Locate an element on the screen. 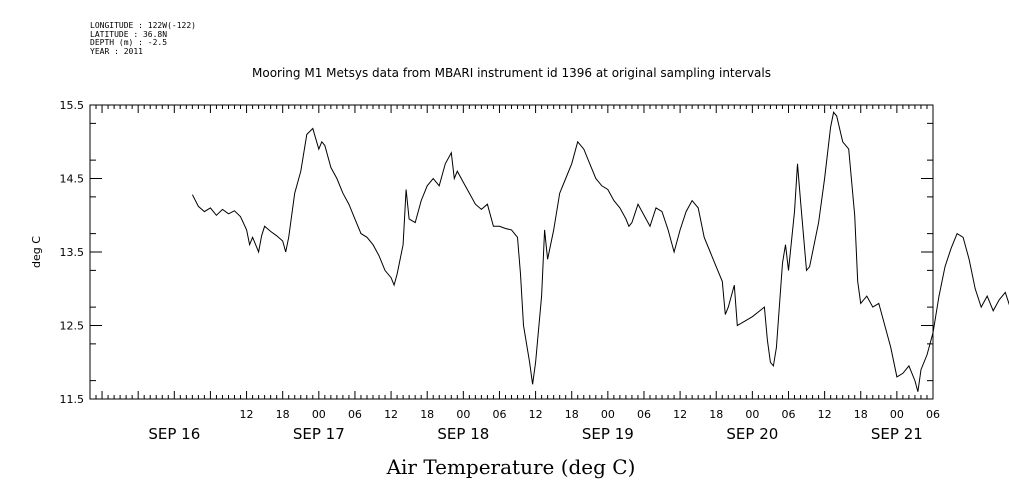 The image size is (1009, 504). x-day-label: SEP 21 is located at coordinates (897, 434).